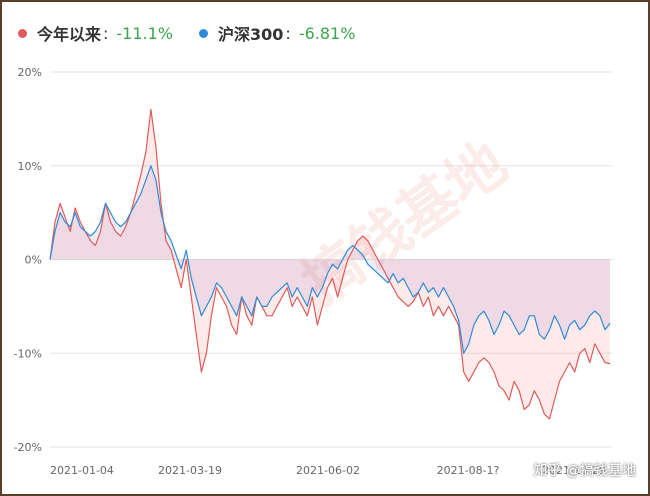 Image resolution: width=650 pixels, height=496 pixels. What do you see at coordinates (468, 470) in the screenshot?
I see `x-tick-label: 2021-08-1?` at bounding box center [468, 470].